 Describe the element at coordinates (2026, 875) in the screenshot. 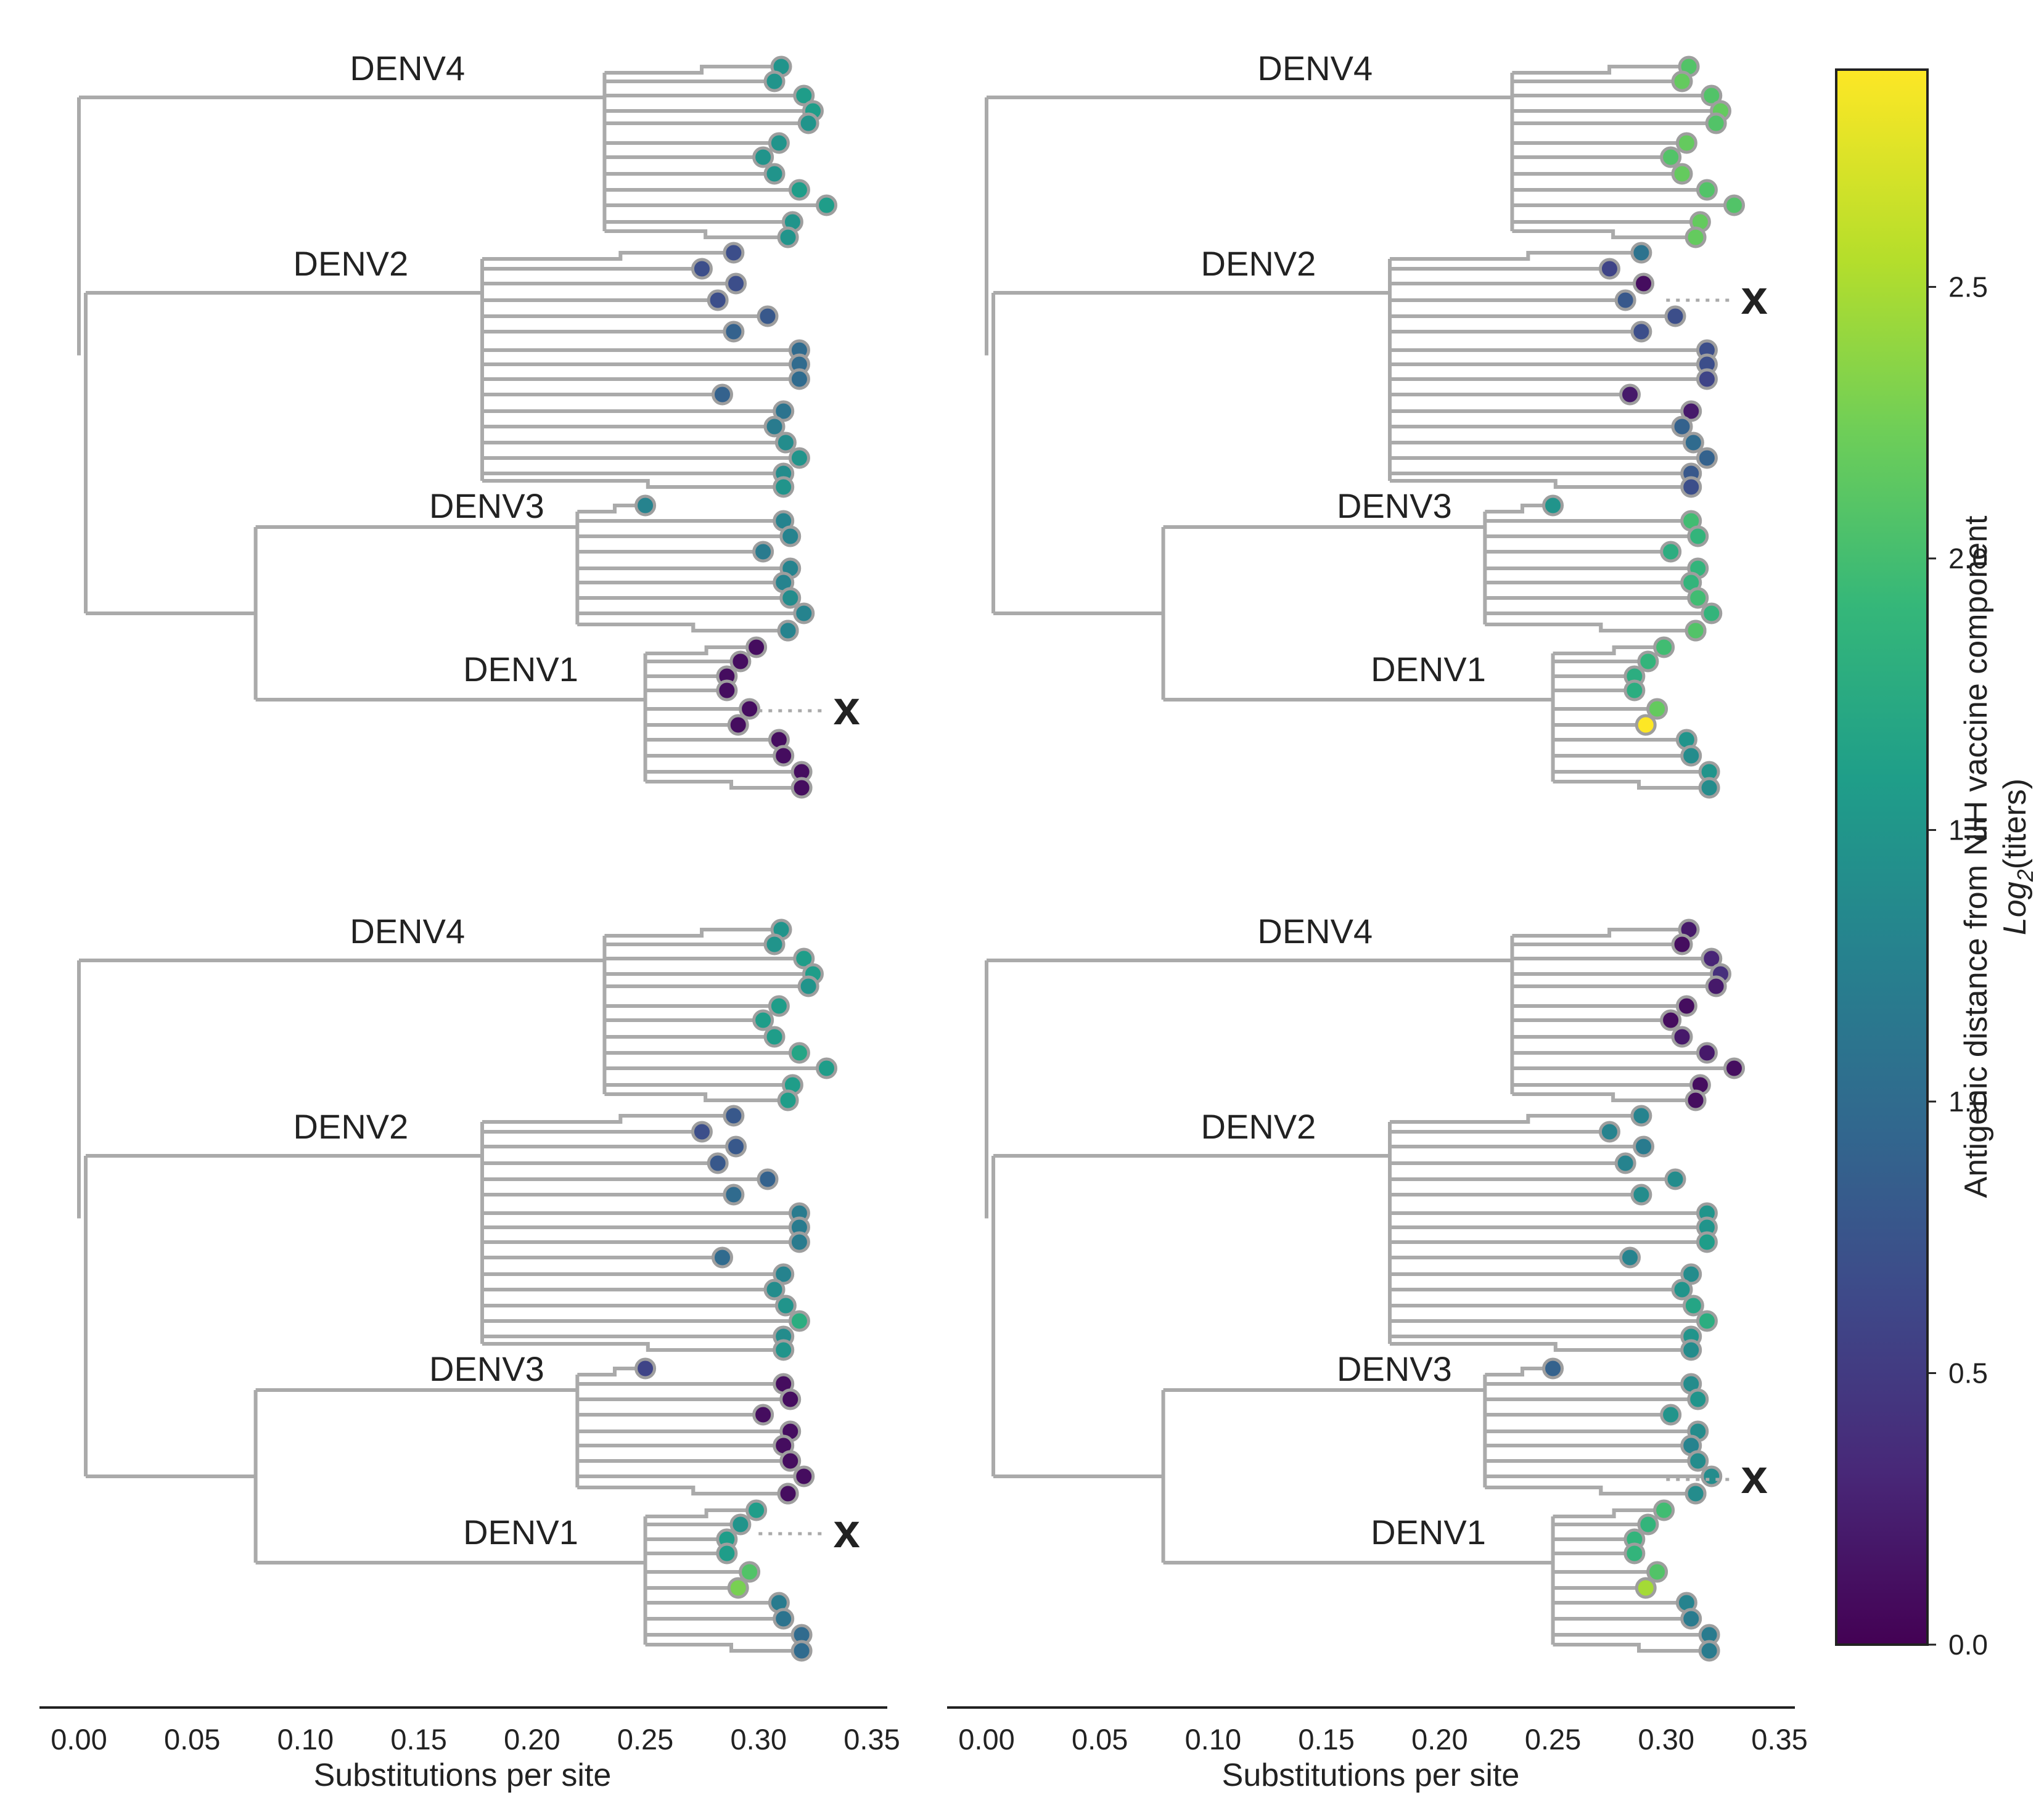

I see `colorbar-label-sub: 2` at that location.